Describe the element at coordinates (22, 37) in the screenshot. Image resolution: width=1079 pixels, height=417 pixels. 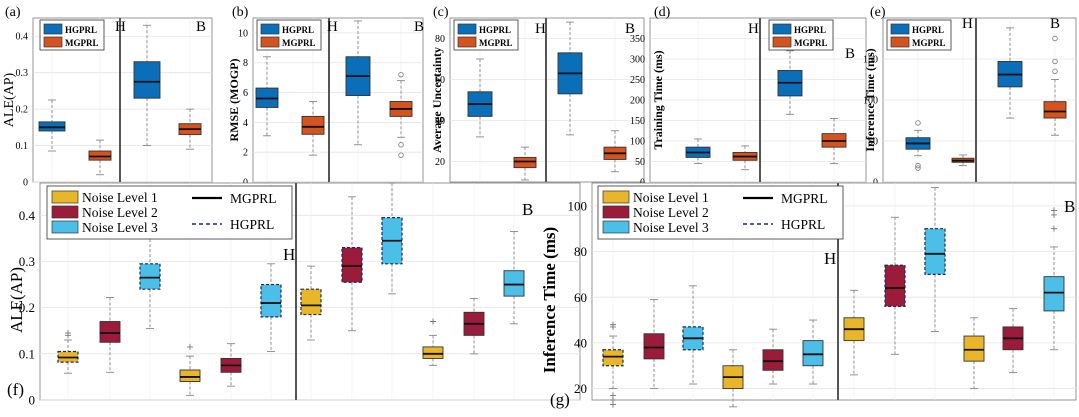
I see `y-tick-label: 0.4` at that location.